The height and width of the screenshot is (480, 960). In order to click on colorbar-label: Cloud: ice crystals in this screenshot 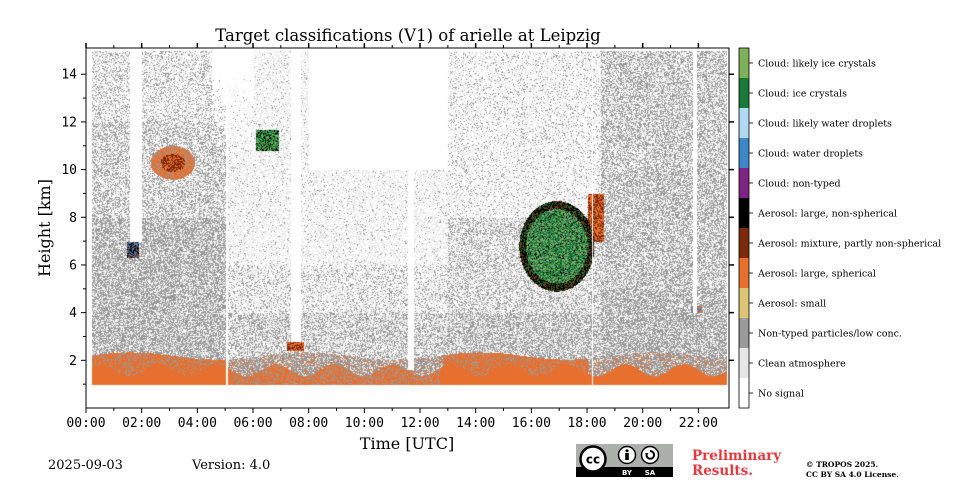, I will do `click(802, 94)`.